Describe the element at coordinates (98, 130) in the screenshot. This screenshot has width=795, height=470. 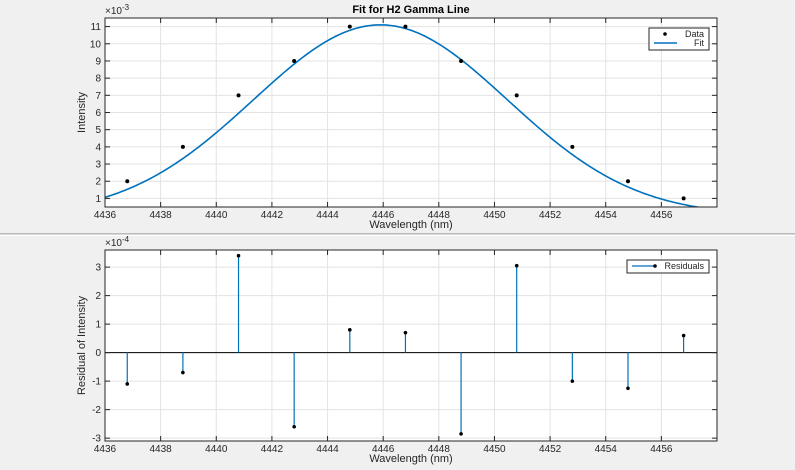
I see `y-tick-label: 5` at that location.